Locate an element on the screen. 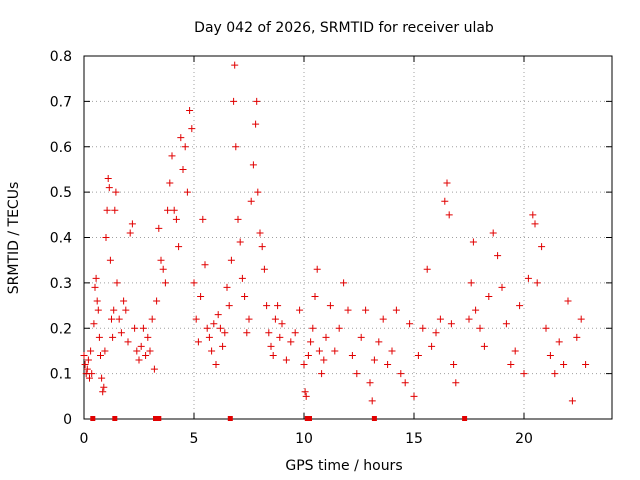 The width and height of the screenshot is (640, 480). x-tick-label: 15 is located at coordinates (414, 439).